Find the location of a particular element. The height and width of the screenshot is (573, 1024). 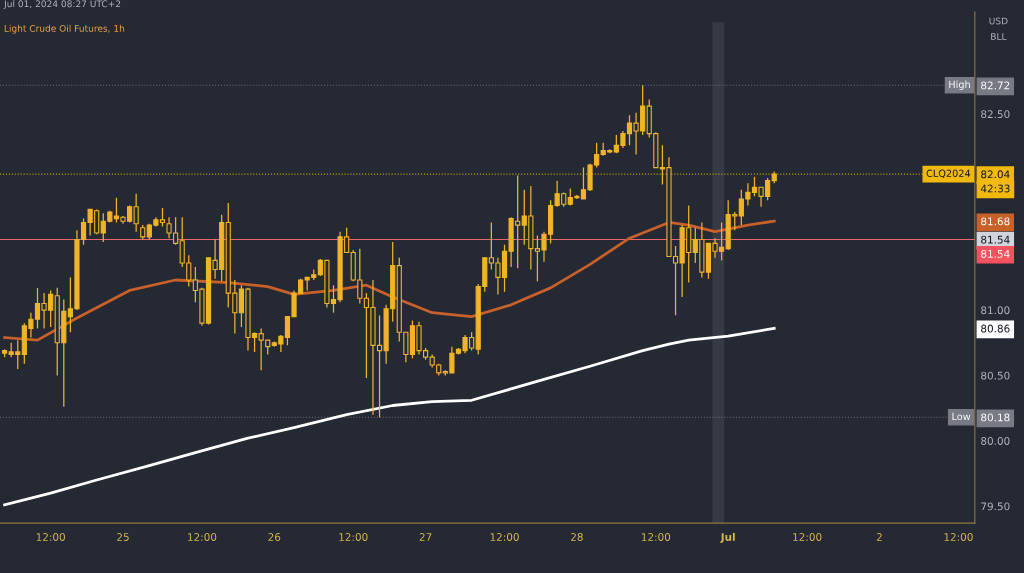

x-tick-label: 27 is located at coordinates (425, 537).